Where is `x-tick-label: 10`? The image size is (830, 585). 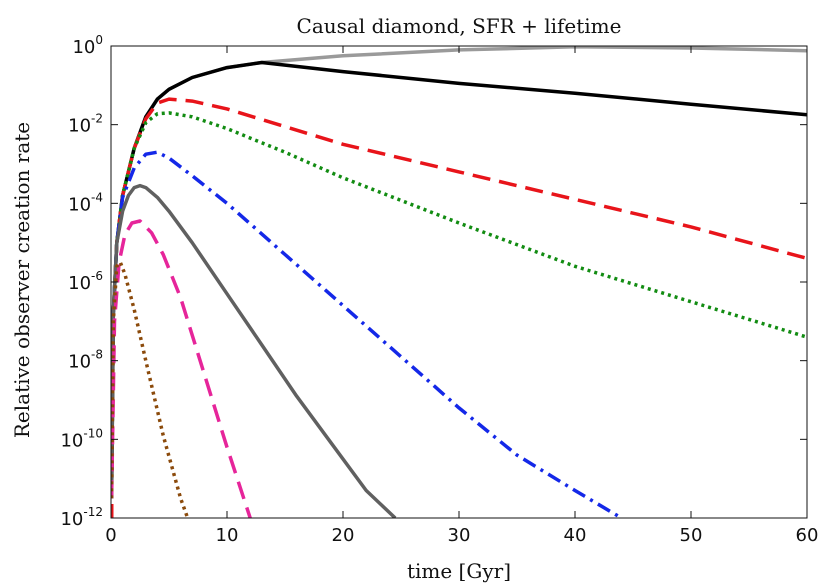
x-tick-label: 10 is located at coordinates (227, 535).